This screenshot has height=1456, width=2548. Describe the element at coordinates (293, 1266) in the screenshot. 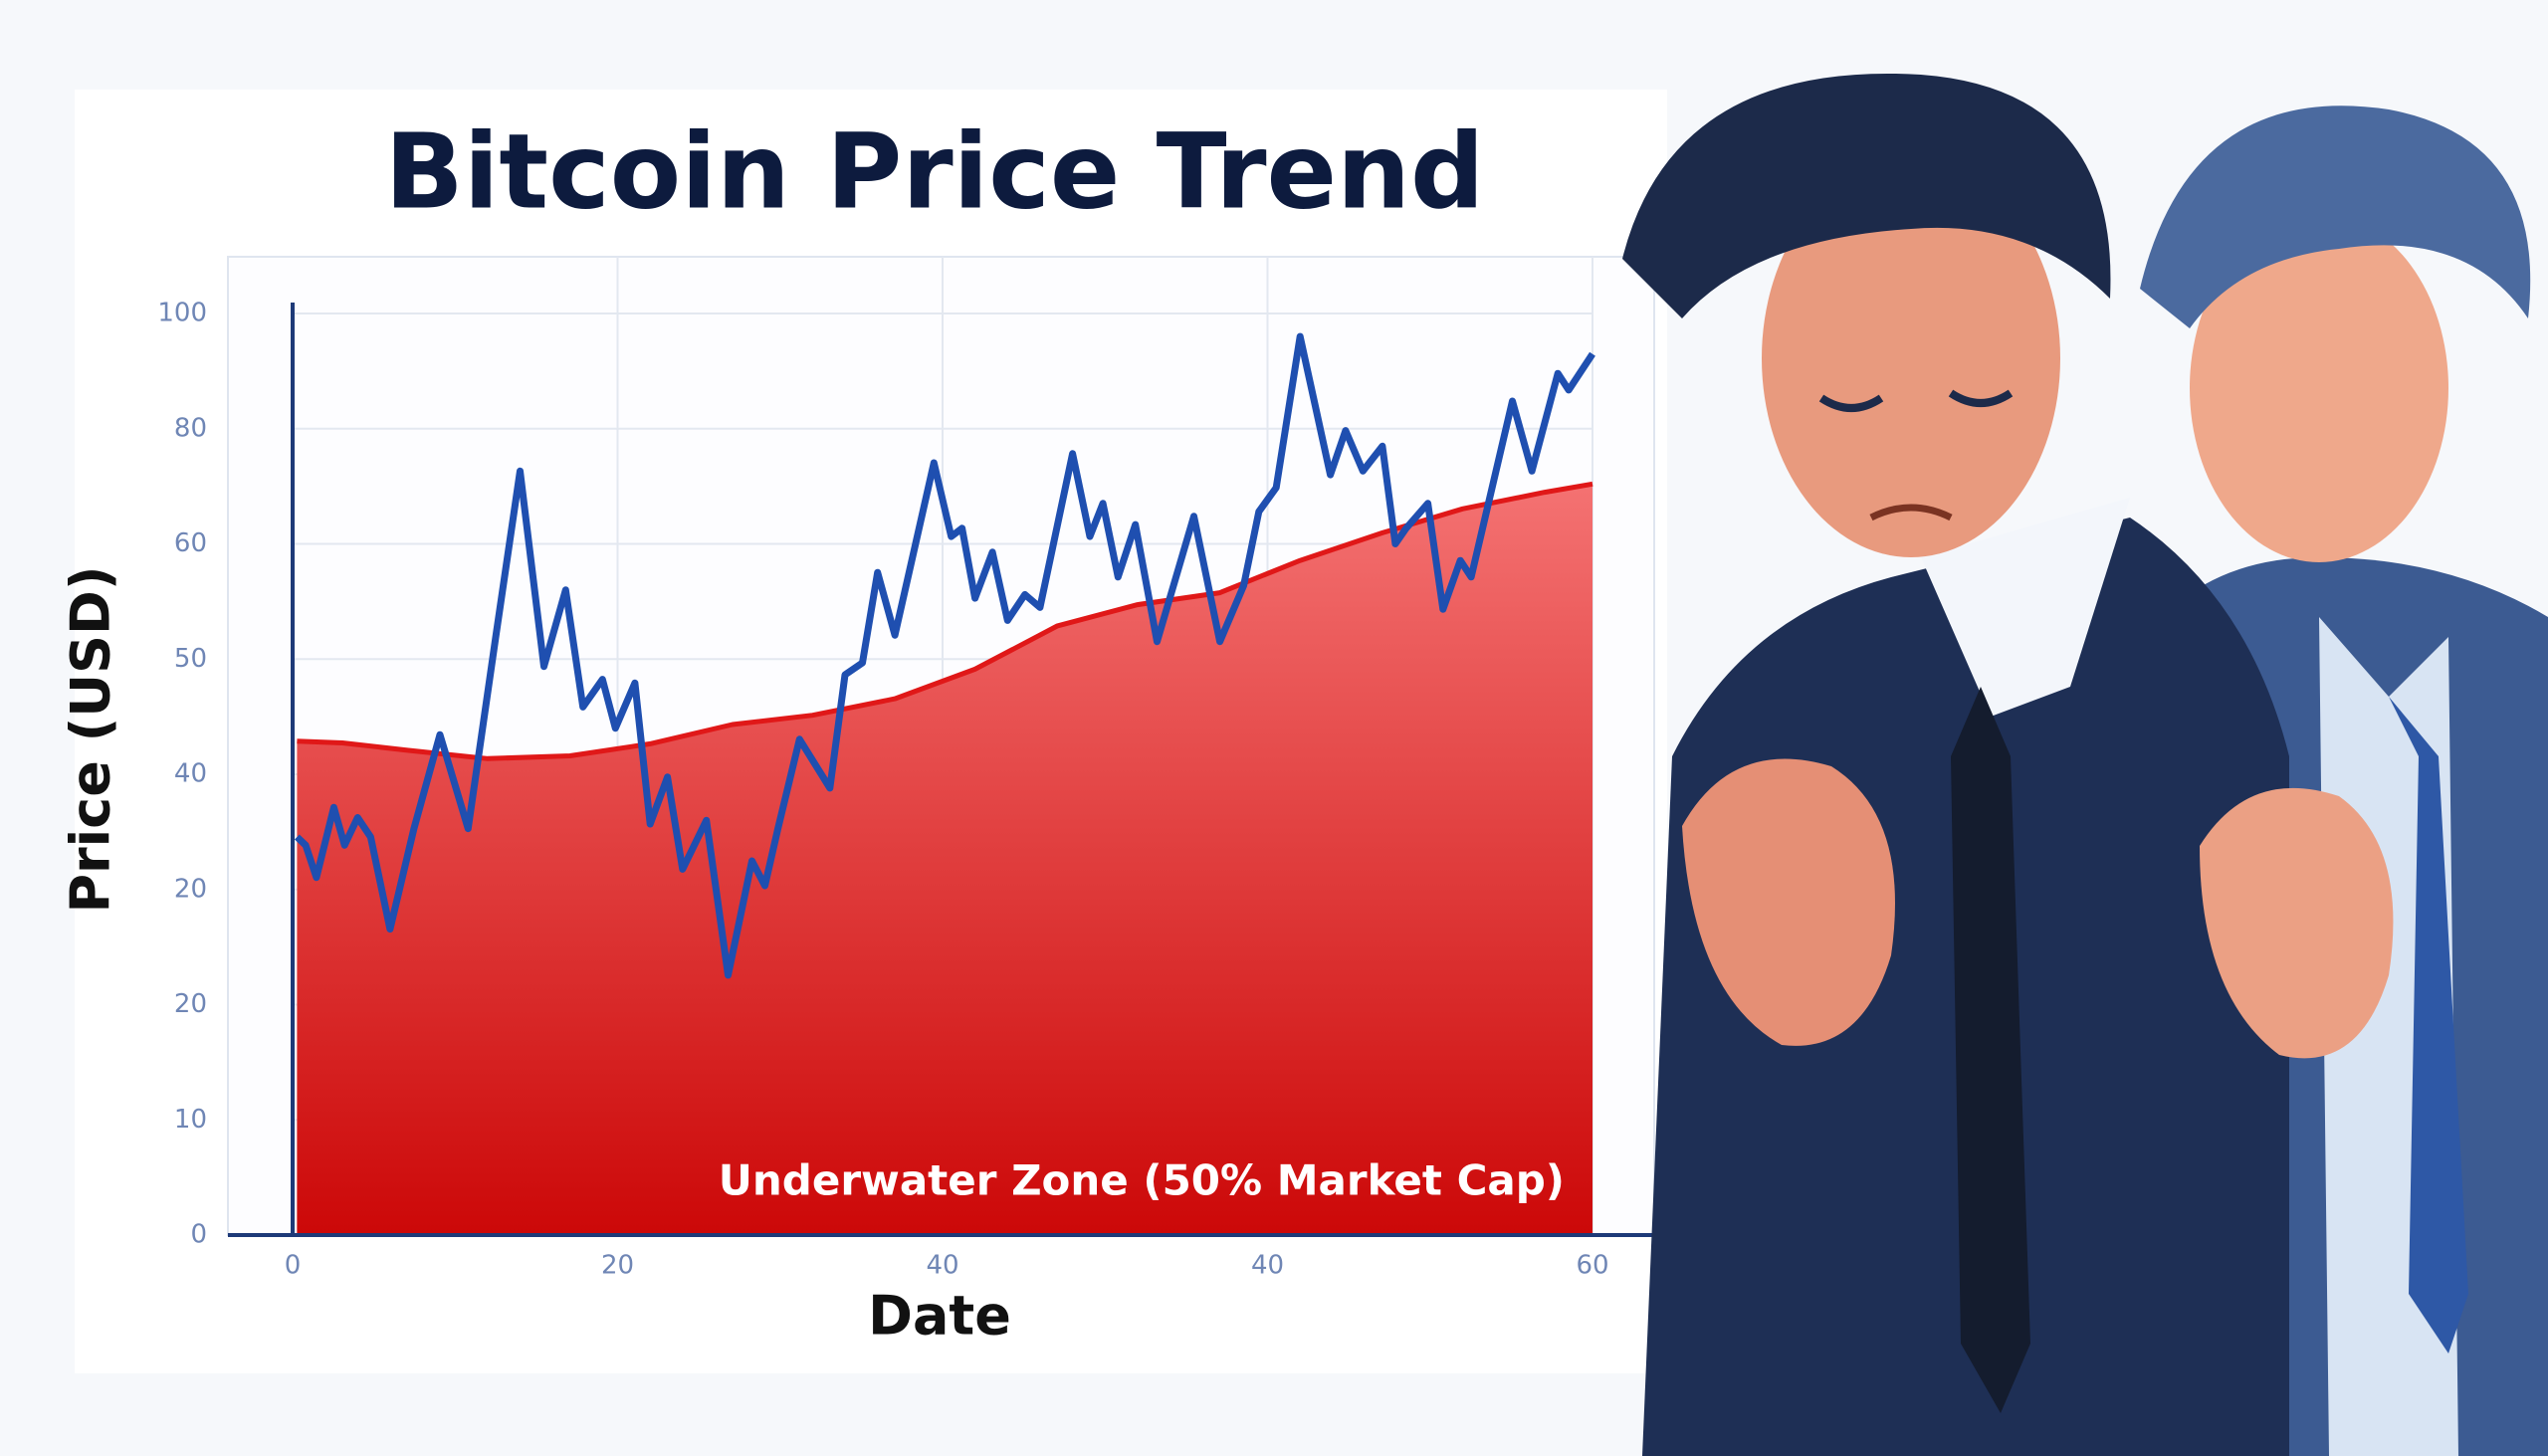

I see `x-tick-label: 0` at that location.